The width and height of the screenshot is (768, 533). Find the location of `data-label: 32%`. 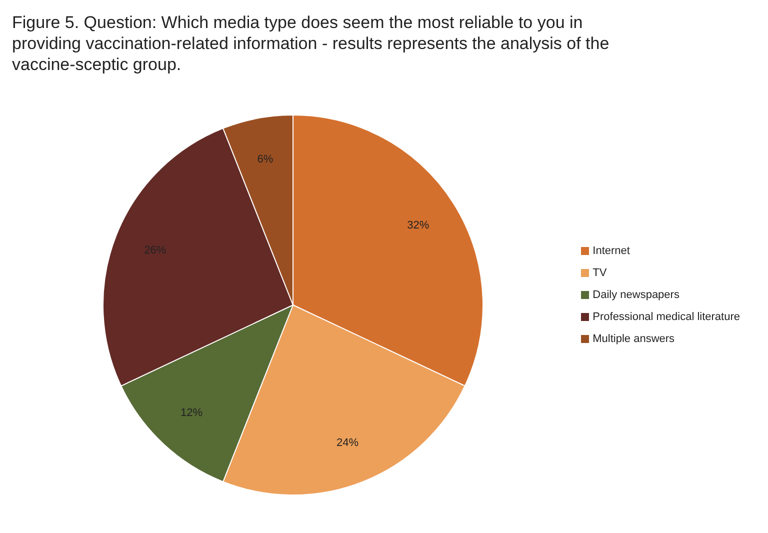

data-label: 32% is located at coordinates (418, 226).